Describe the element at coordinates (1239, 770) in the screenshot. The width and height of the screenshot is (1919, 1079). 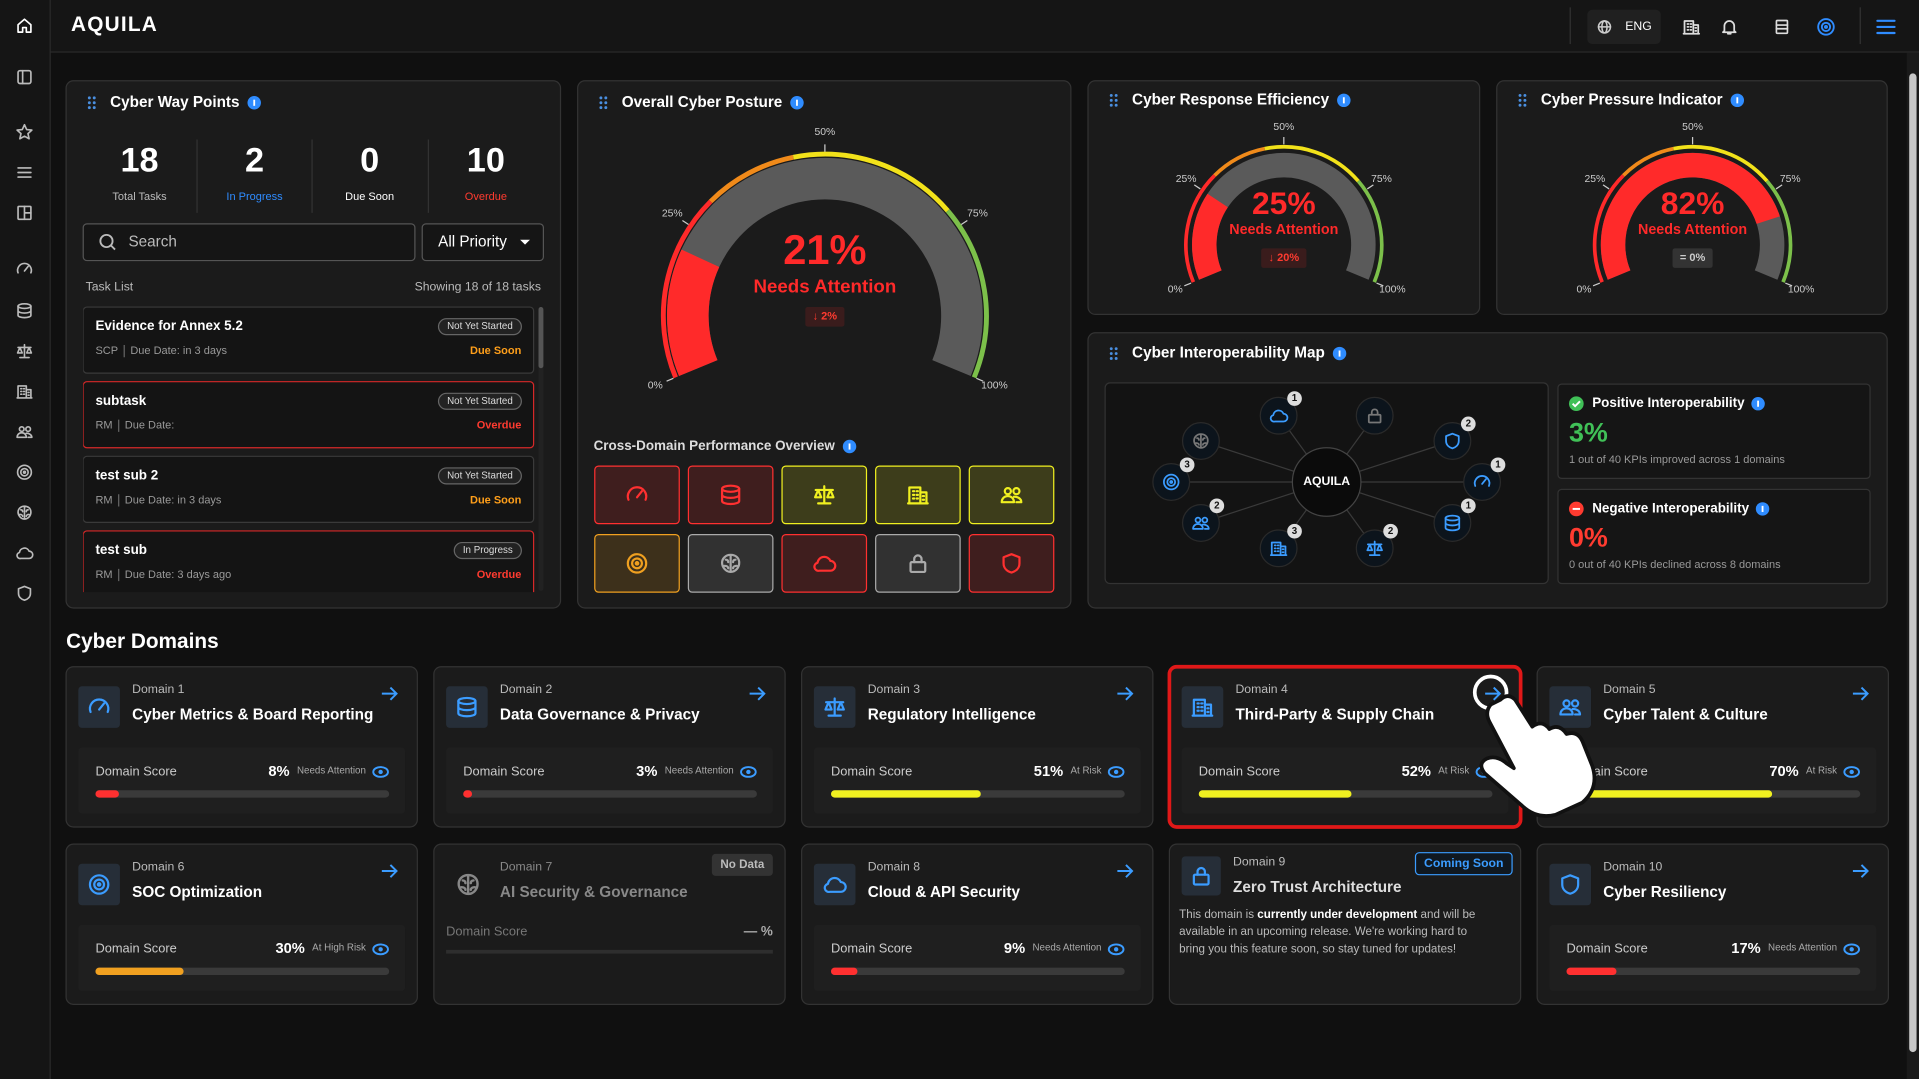
I see `score-label: Domain Score` at that location.